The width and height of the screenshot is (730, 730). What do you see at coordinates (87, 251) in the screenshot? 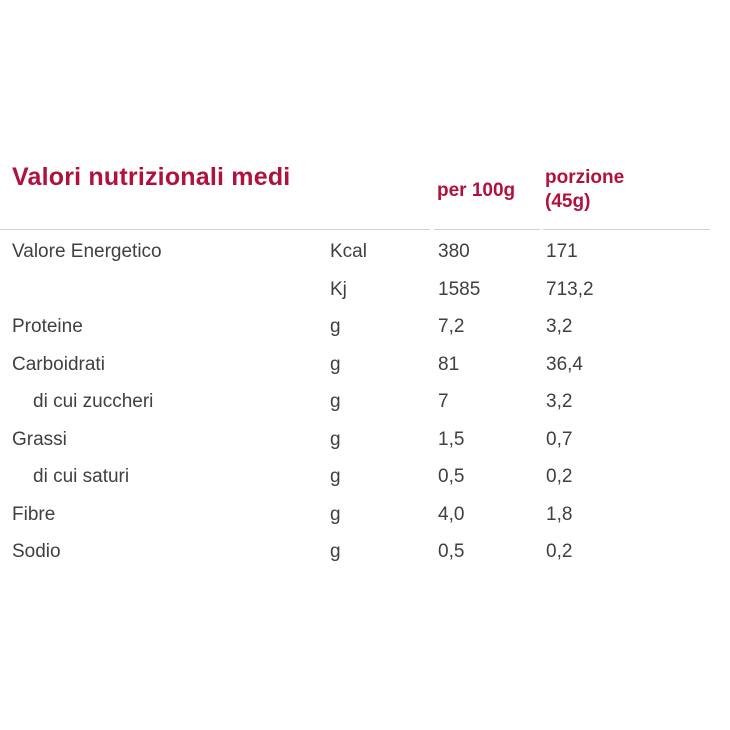
I see `row-label: Valore Energetico` at bounding box center [87, 251].